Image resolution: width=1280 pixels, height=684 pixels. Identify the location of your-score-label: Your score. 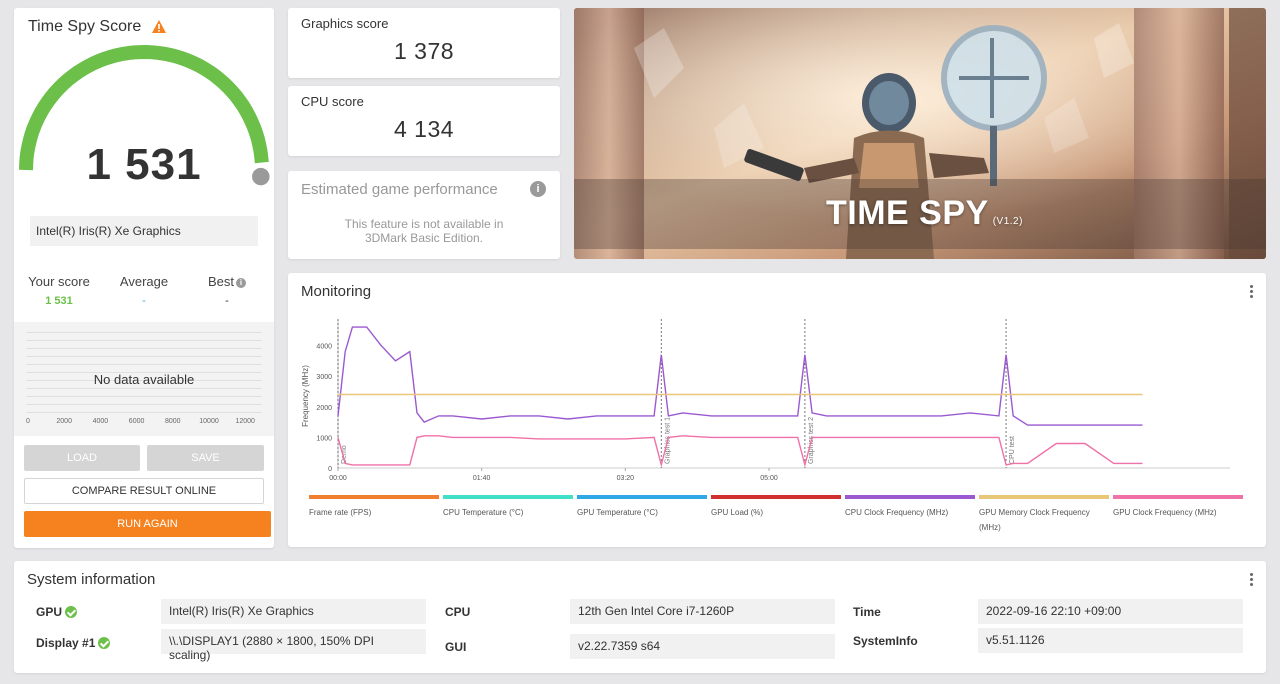
(59, 281).